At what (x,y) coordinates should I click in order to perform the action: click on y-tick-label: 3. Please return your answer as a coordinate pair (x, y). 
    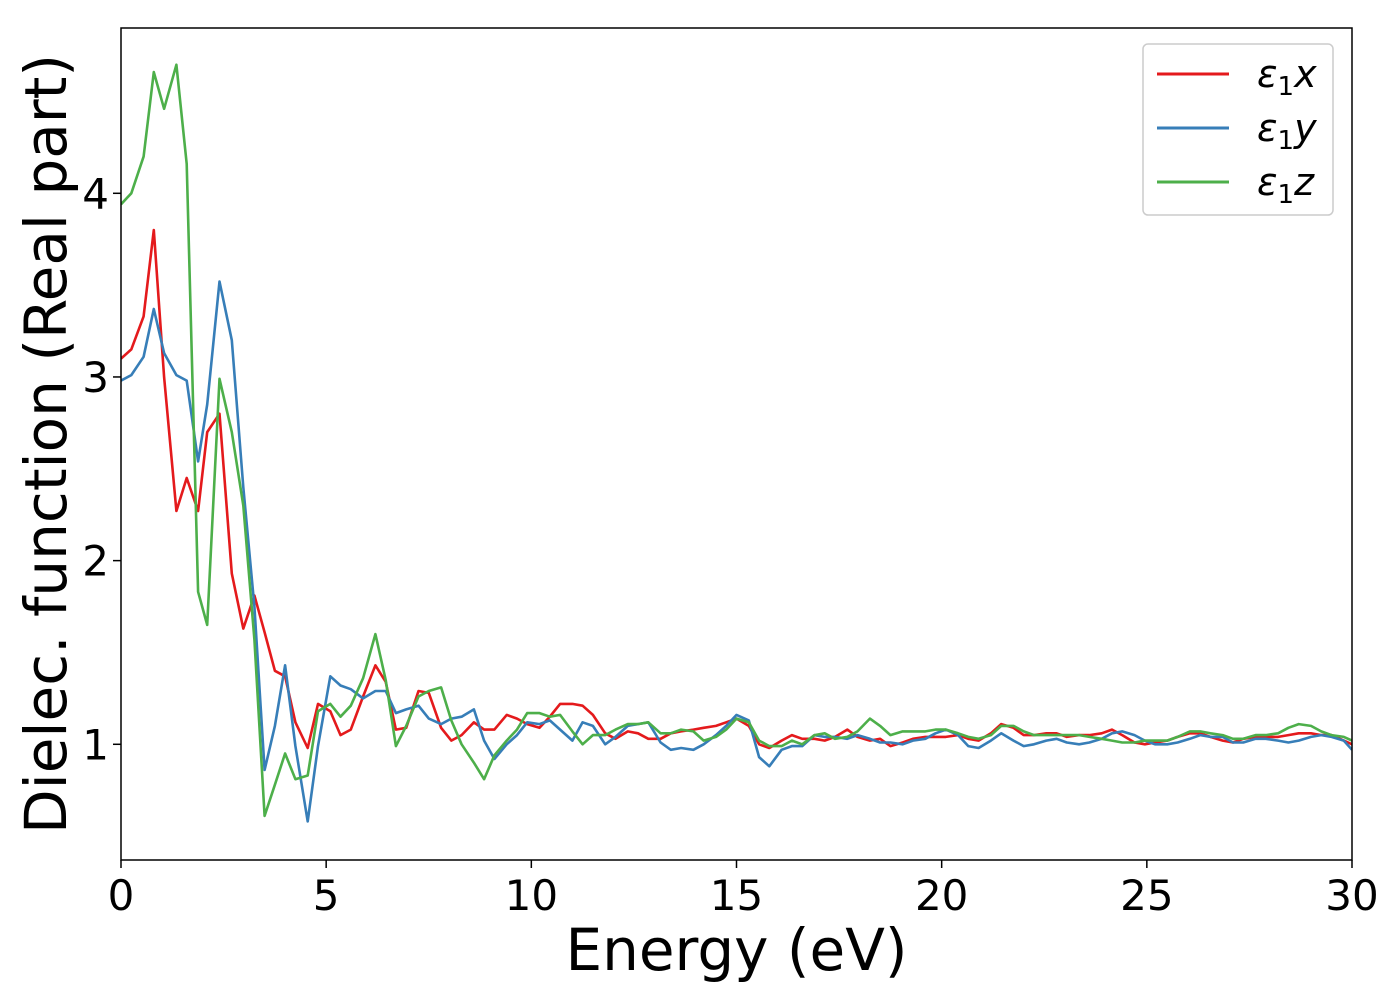
    Looking at the image, I should click on (95, 377).